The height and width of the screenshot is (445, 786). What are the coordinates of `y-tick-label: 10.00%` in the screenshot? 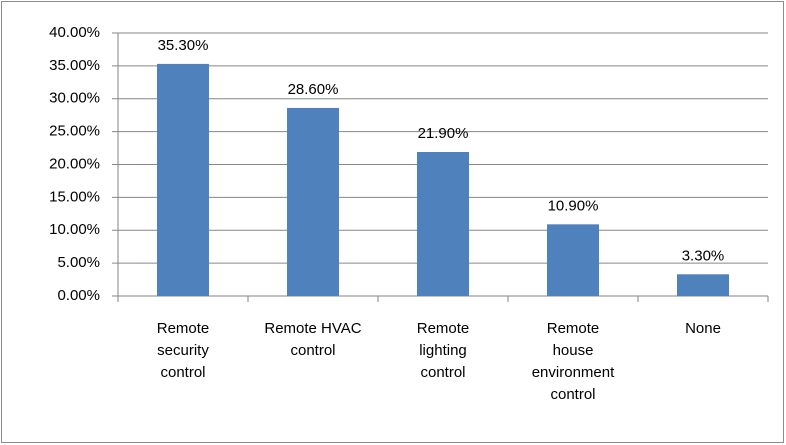 It's located at (74, 229).